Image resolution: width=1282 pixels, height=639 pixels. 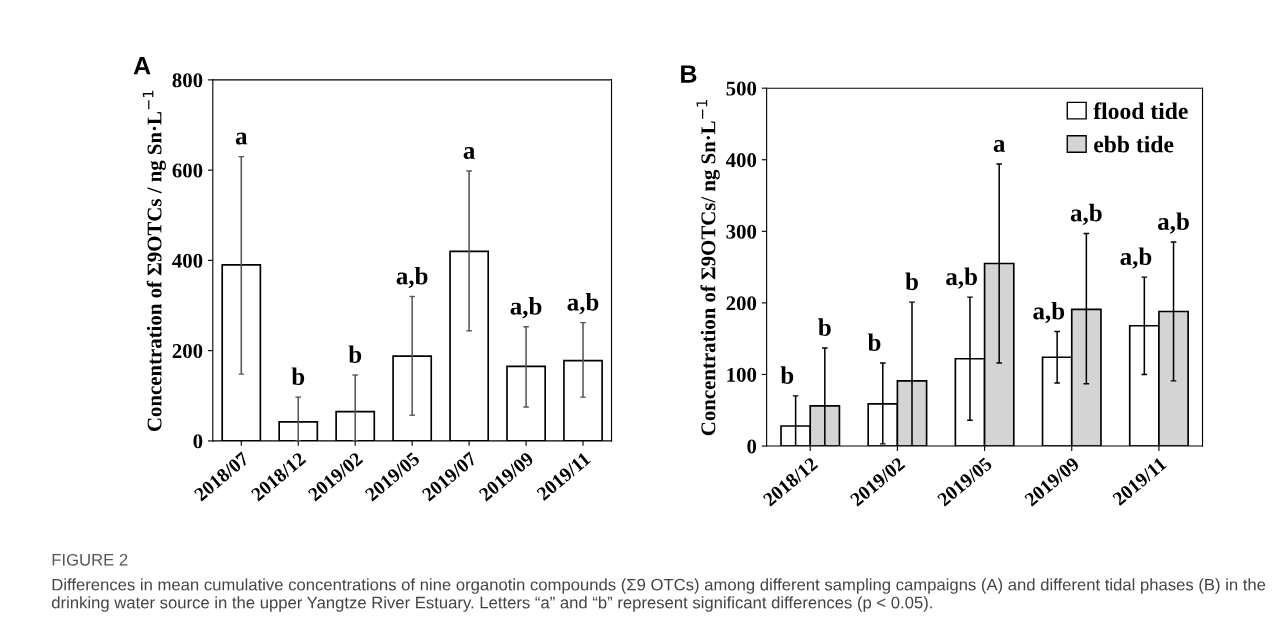 What do you see at coordinates (689, 74) in the screenshot?
I see `chart-title: B` at bounding box center [689, 74].